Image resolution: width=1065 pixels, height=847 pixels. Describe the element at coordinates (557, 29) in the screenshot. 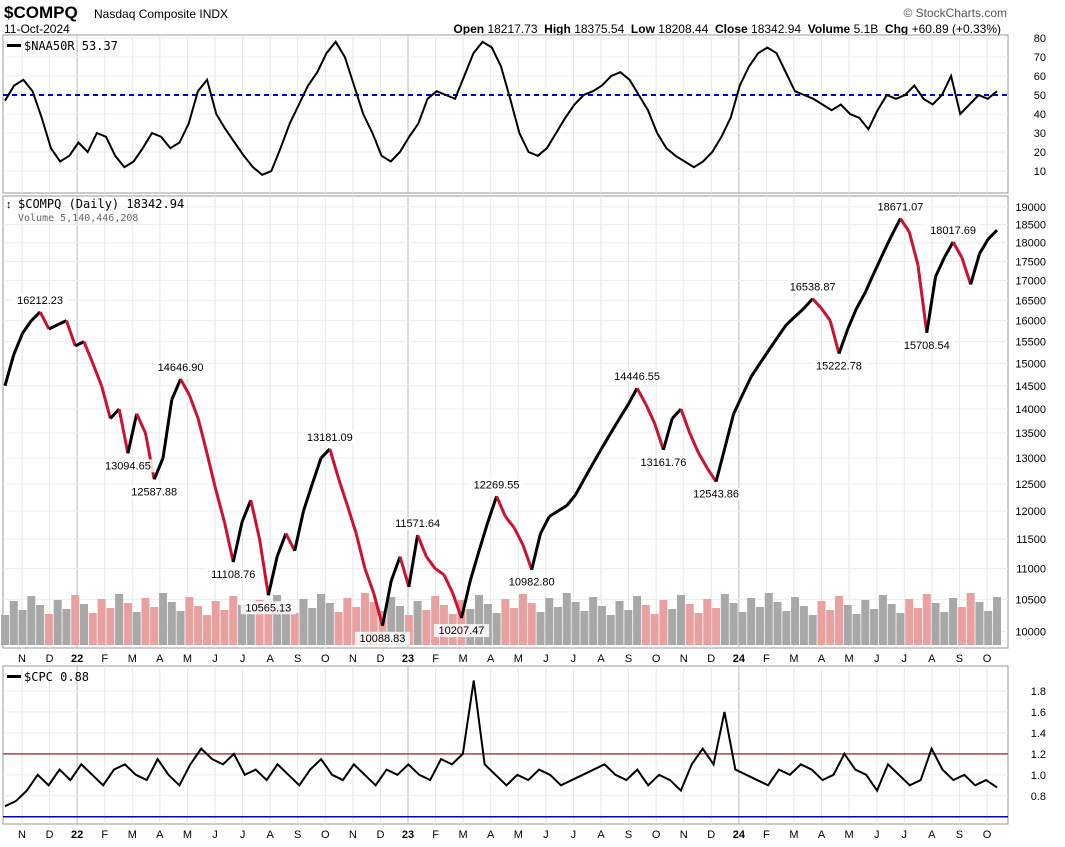

I see `high-label: High` at that location.